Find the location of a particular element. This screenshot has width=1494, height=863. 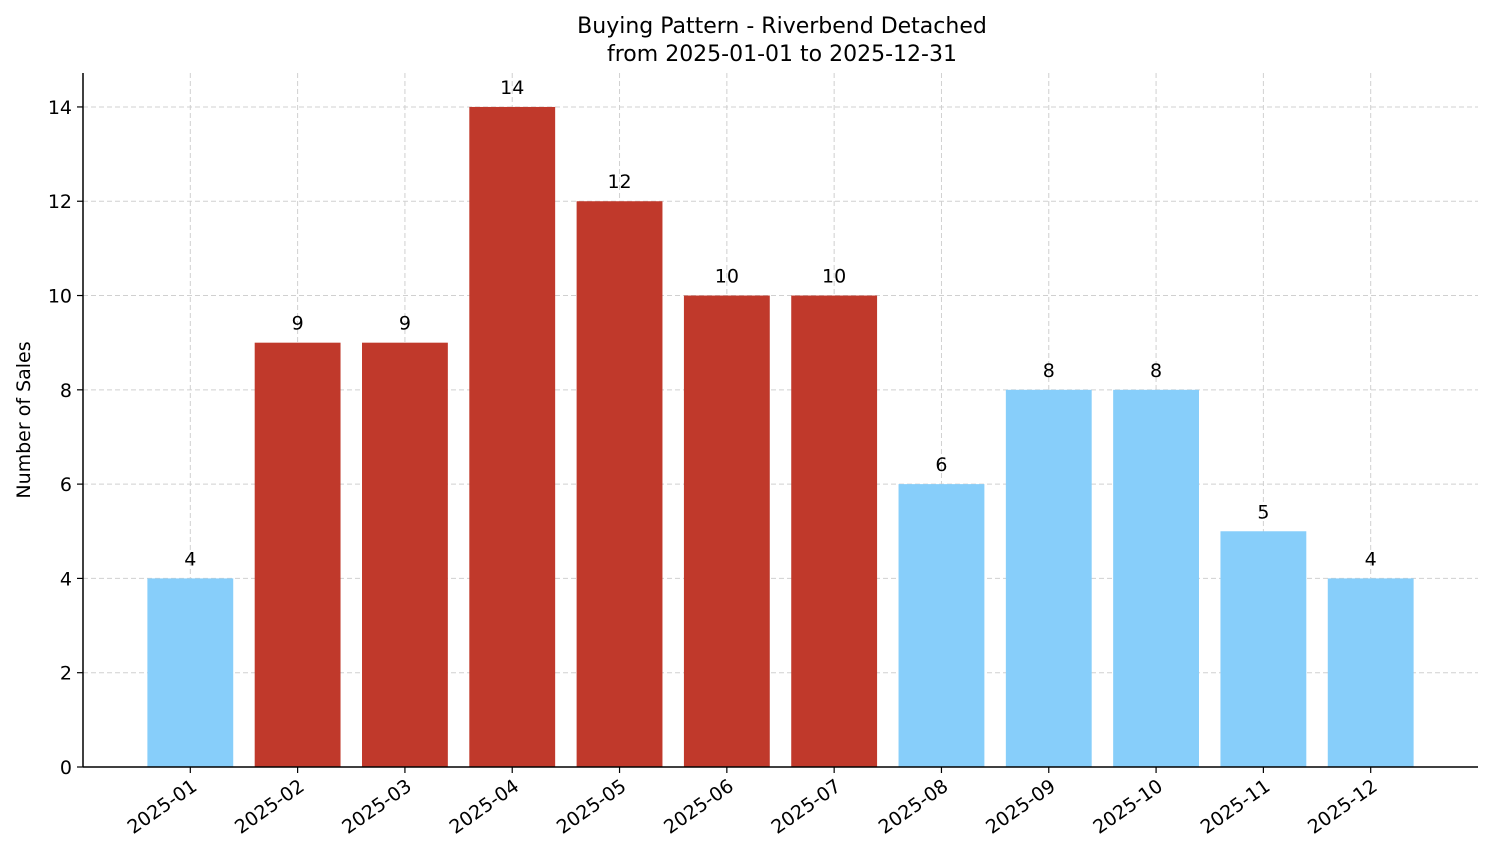

y-tick-label: 8 is located at coordinates (66, 391).